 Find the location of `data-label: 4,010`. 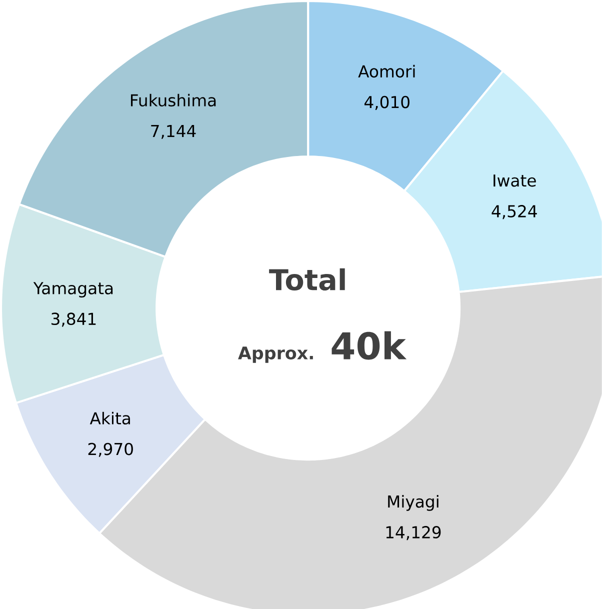

data-label: 4,010 is located at coordinates (387, 103).